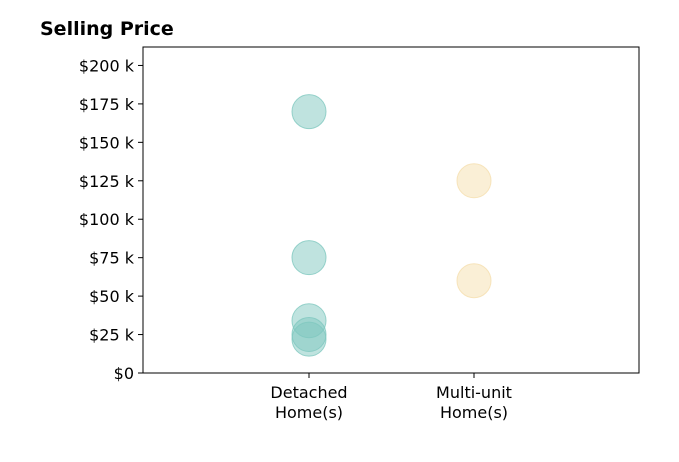  Describe the element at coordinates (112, 296) in the screenshot. I see `y-tick-label: $50 k` at that location.